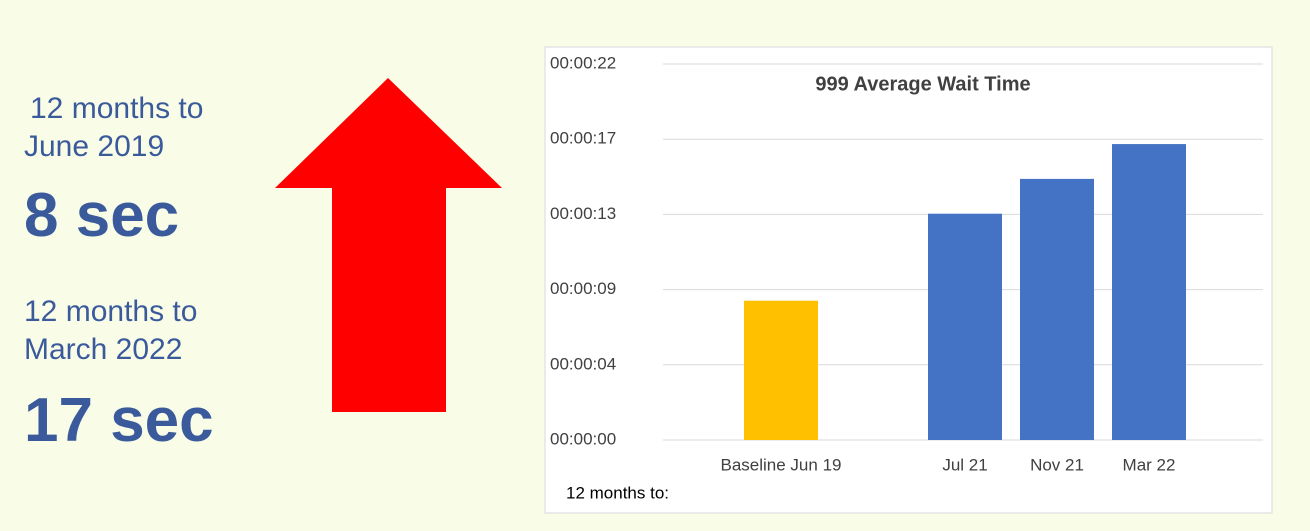  I want to click on y-tick-label: 00:00:04, so click(583, 363).